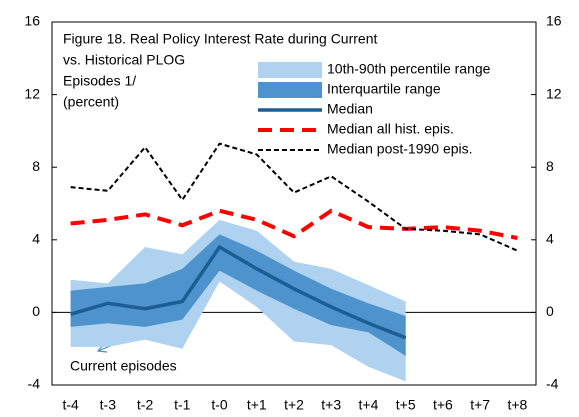 Image resolution: width=579 pixels, height=417 pixels. Describe the element at coordinates (108, 405) in the screenshot. I see `x-tick-label: t-3` at that location.